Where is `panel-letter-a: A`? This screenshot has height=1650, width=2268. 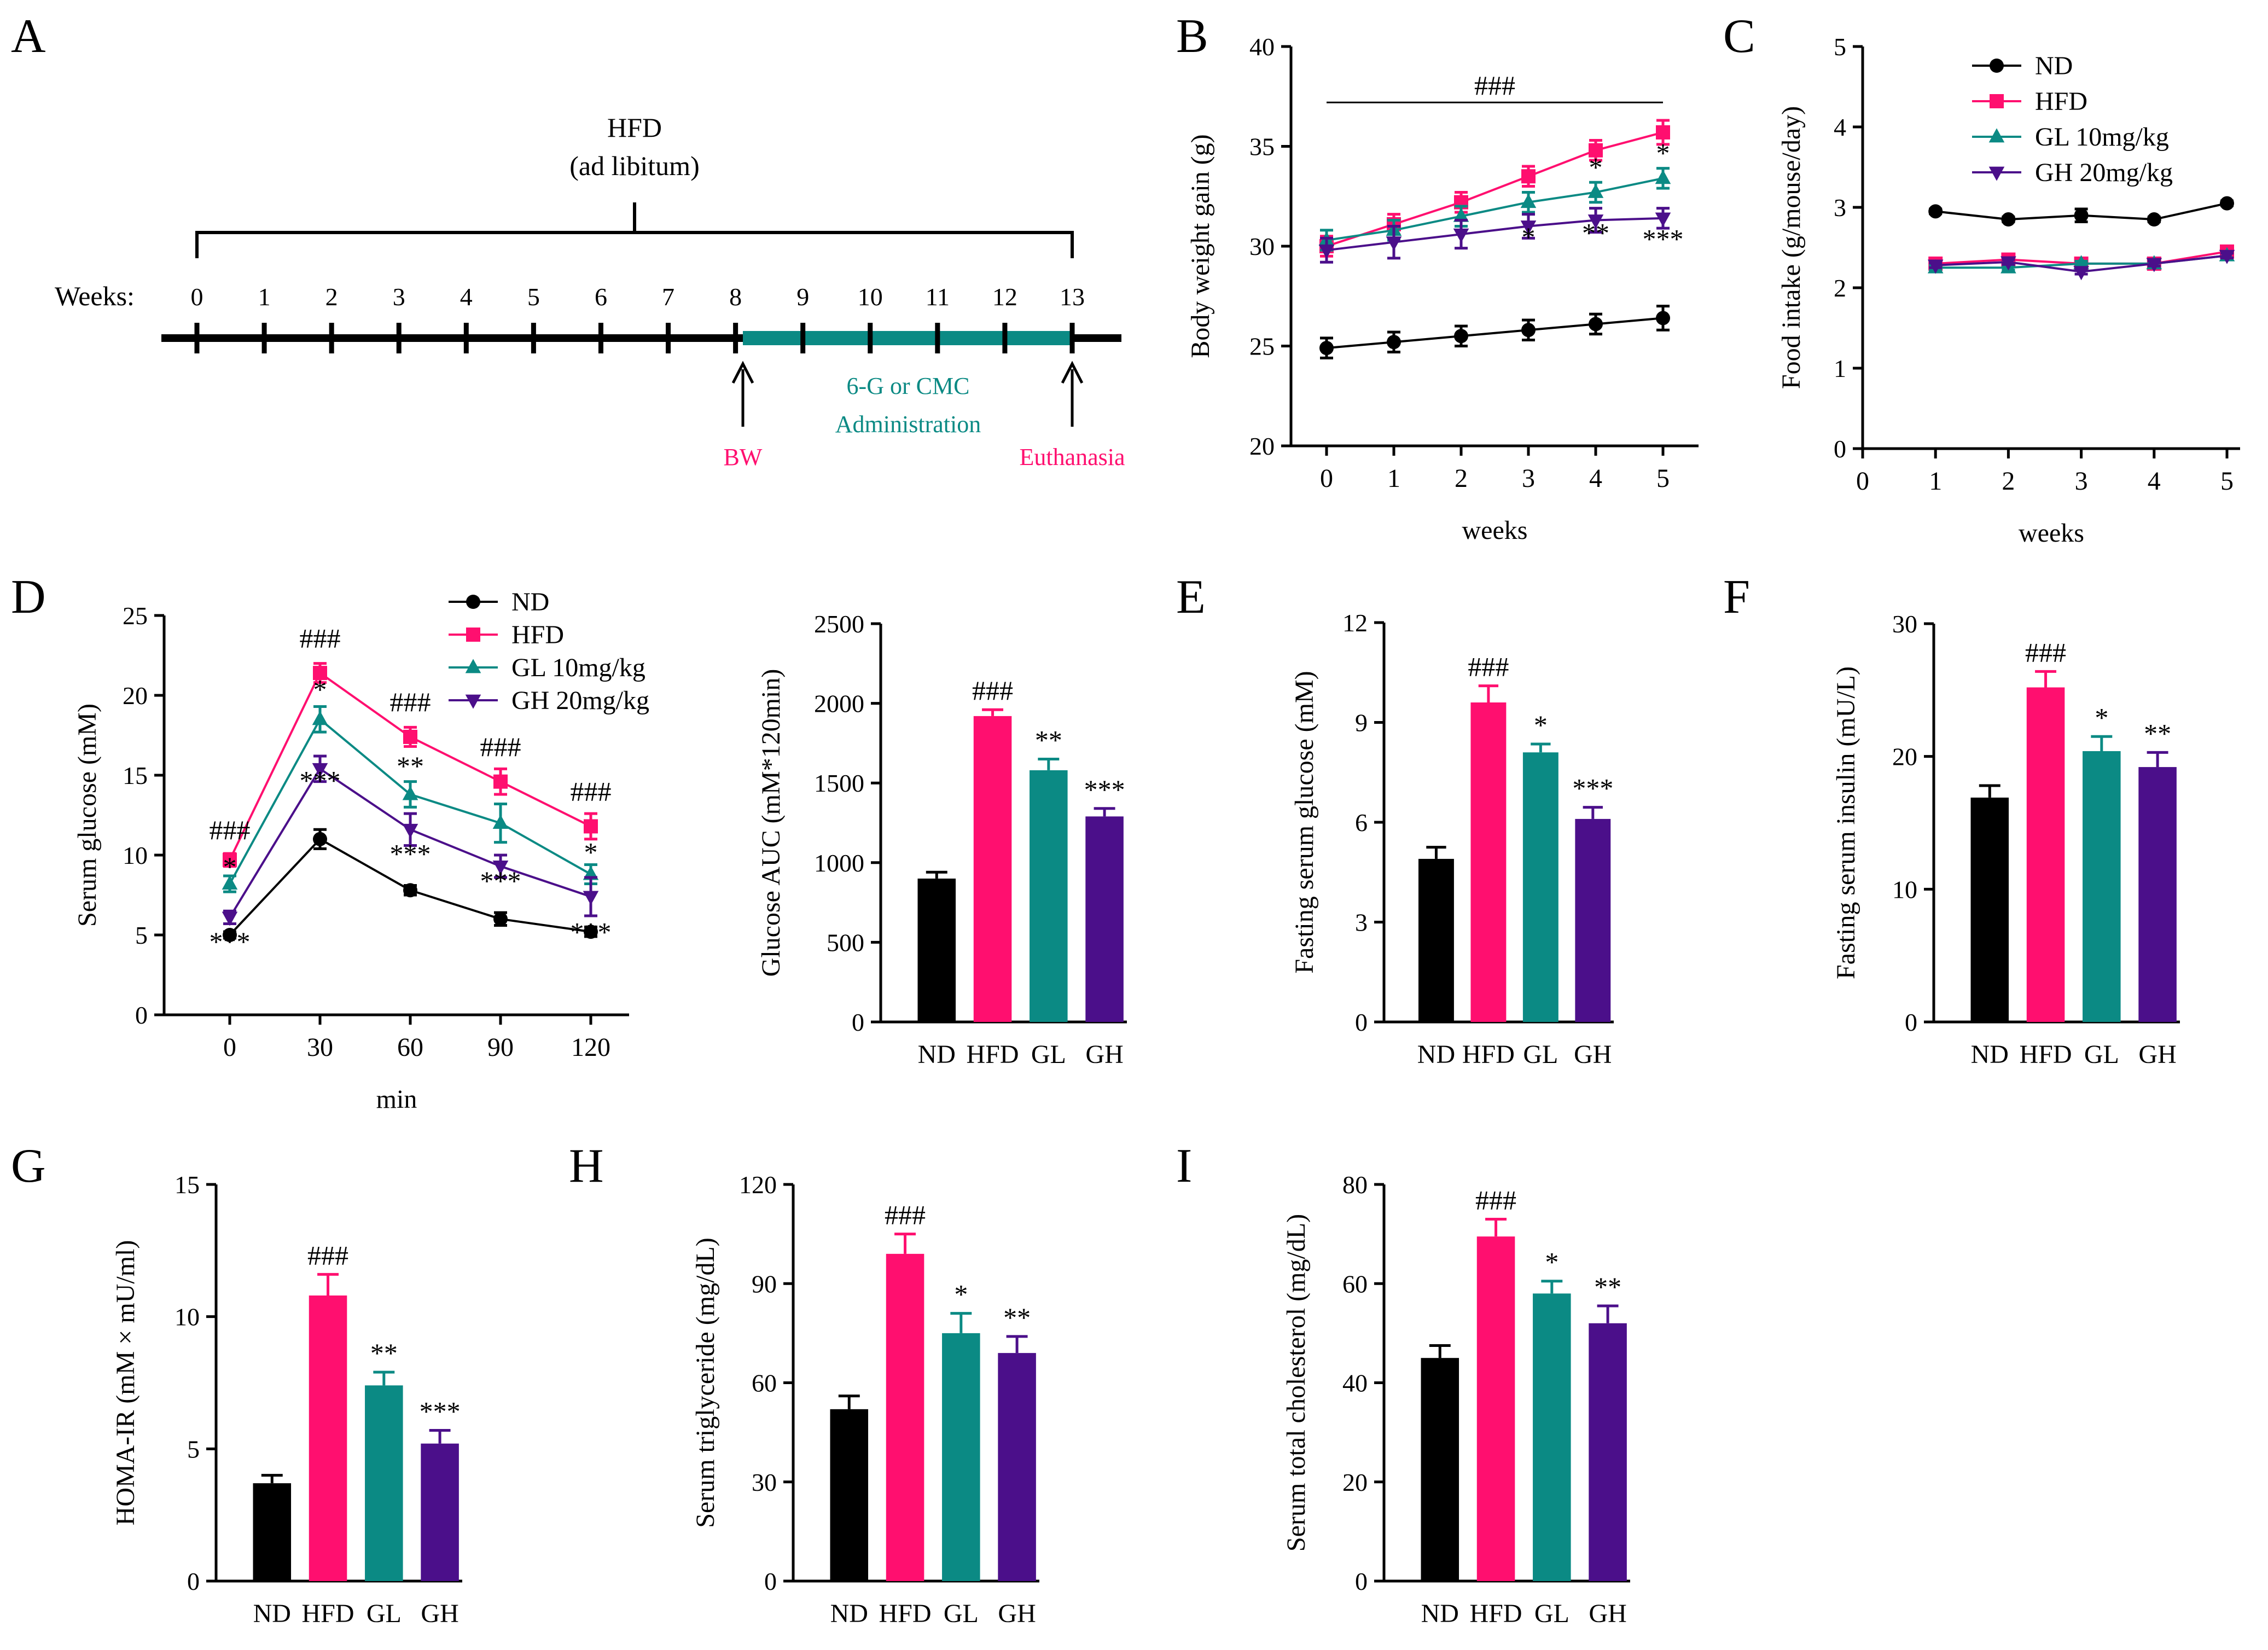
panel-letter-a: A is located at coordinates (29, 37).